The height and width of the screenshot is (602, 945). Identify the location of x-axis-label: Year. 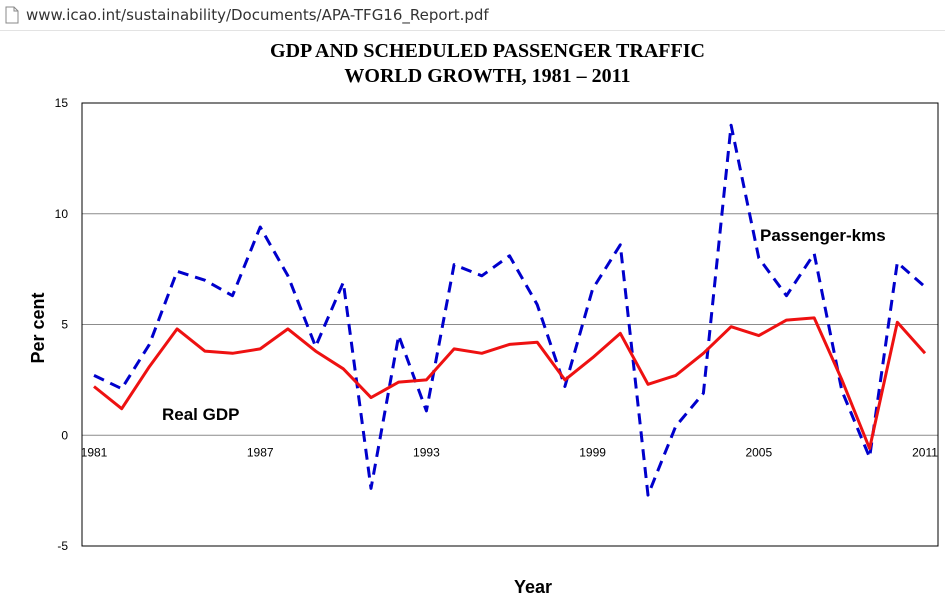
(533, 587).